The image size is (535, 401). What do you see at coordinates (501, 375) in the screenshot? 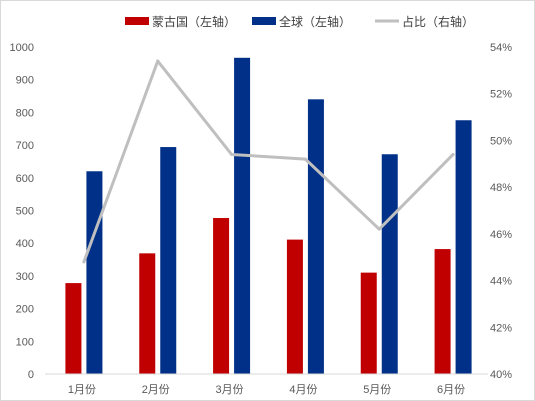
I see `y-right-tick-label: 40%` at bounding box center [501, 375].